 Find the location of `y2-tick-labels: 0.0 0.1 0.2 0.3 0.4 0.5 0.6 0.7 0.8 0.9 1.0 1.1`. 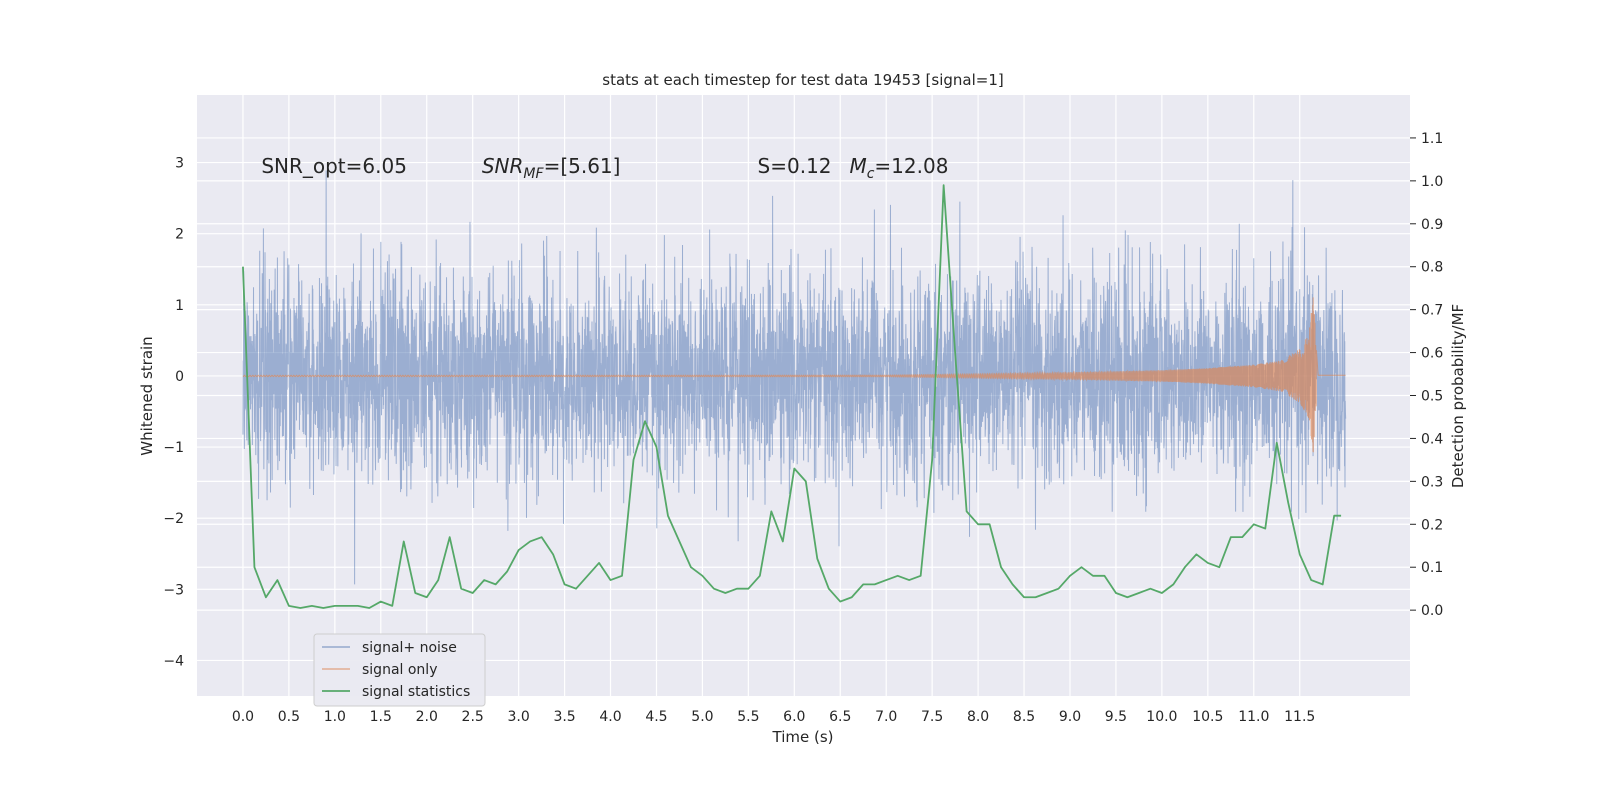

y2-tick-labels: 0.0 0.1 0.2 0.3 0.4 0.5 0.6 0.7 0.8 0.9 1.0 1.1 is located at coordinates (1426, 375).